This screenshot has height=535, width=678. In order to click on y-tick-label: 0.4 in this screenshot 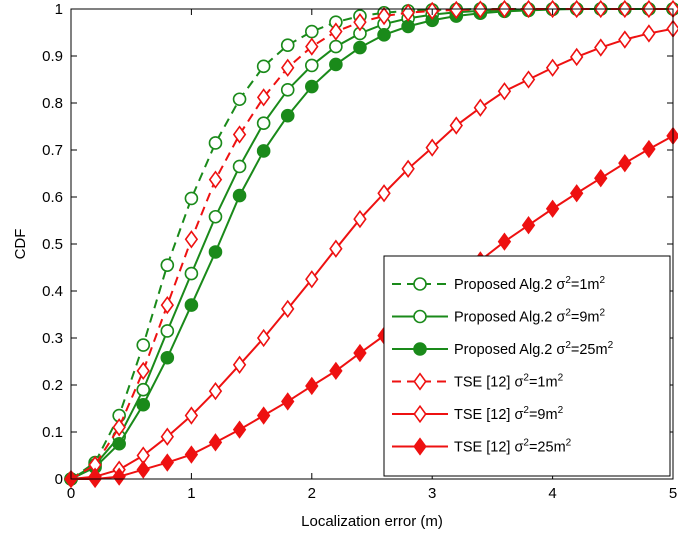, I will do `click(52, 291)`.